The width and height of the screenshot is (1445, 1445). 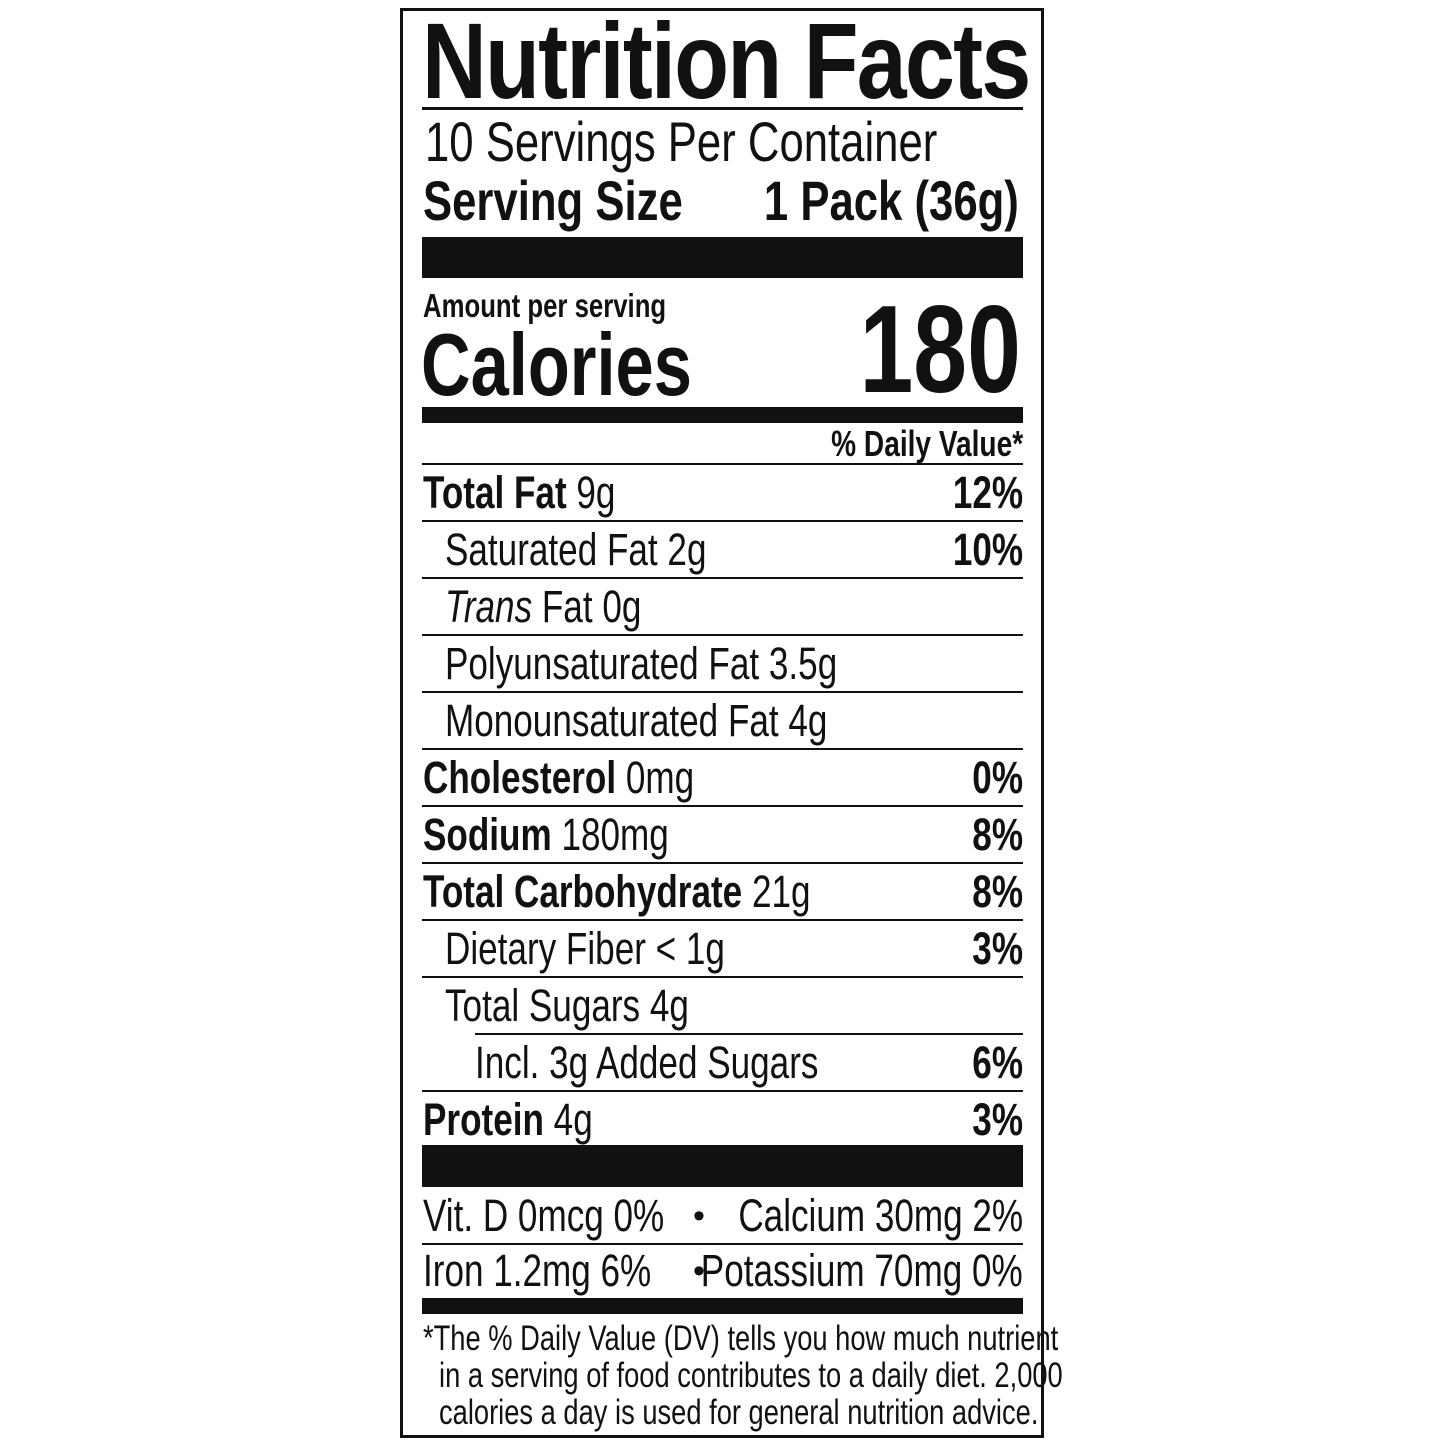 What do you see at coordinates (655, 777) in the screenshot?
I see `nutrient-amount: 0mg` at bounding box center [655, 777].